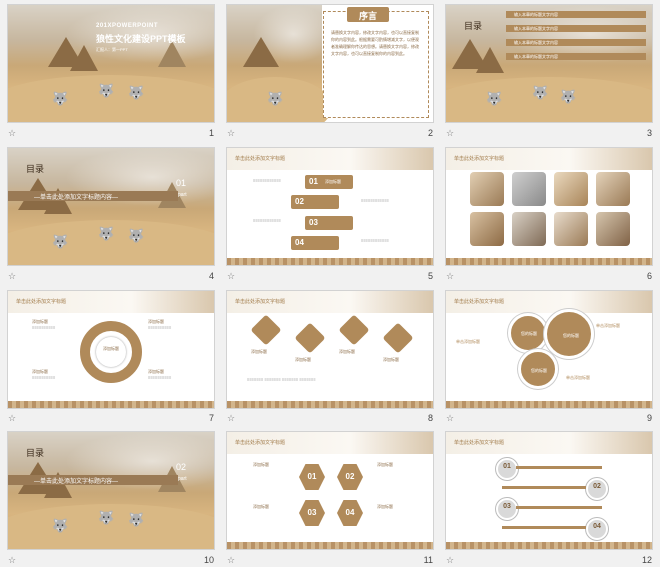 The width and height of the screenshot is (660, 567). Describe the element at coordinates (313, 222) in the screenshot. I see `step-number: 03` at that location.